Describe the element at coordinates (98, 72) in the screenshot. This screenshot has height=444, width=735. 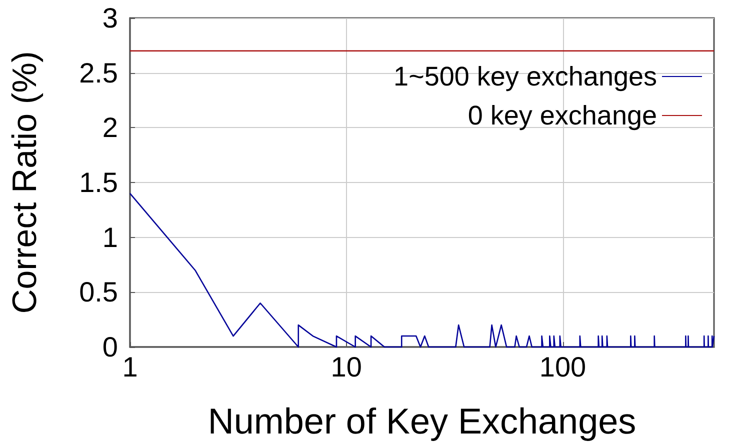
I see `y-tick-label: 2.5` at that location.